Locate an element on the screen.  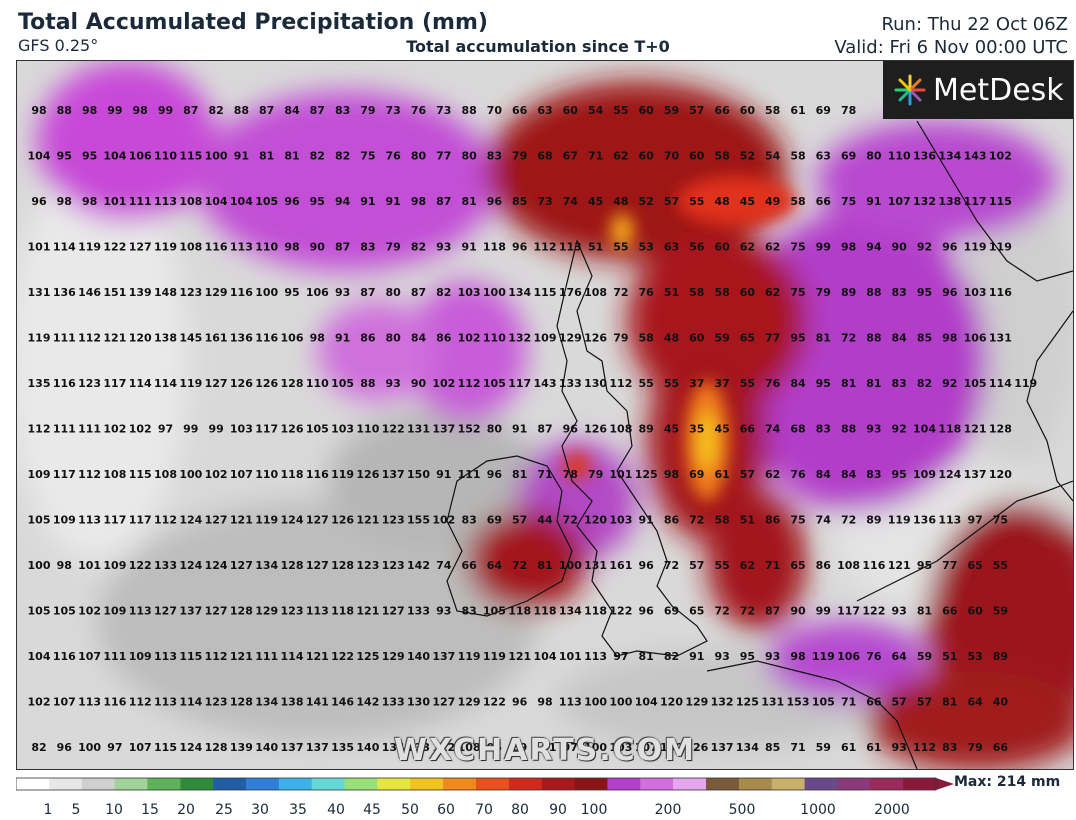
grid-value: 62 is located at coordinates (772, 247).